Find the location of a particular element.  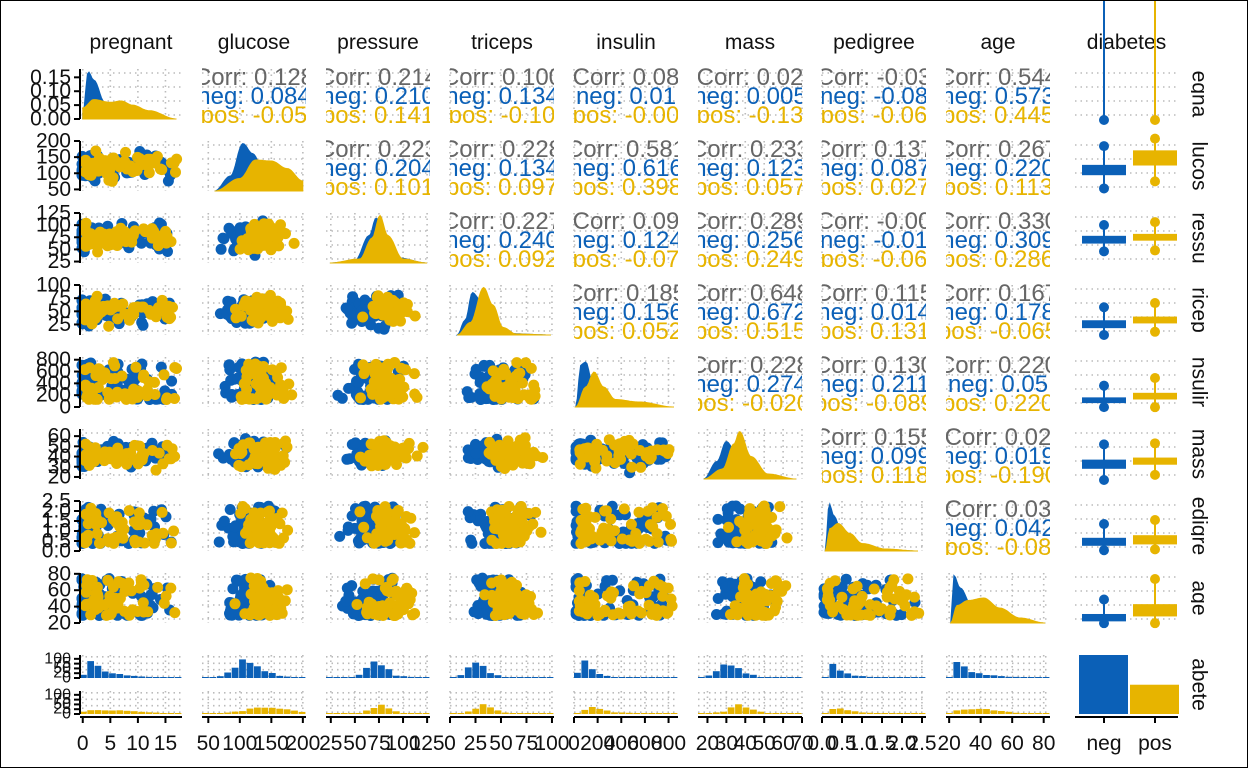

x-tick-label: 50 is located at coordinates (500, 743).